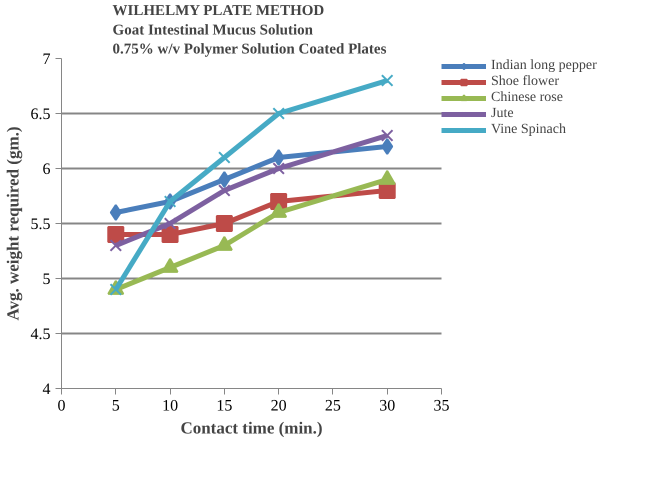 This screenshot has height=503, width=654. Describe the element at coordinates (46, 279) in the screenshot. I see `y-tick-label: 5` at that location.